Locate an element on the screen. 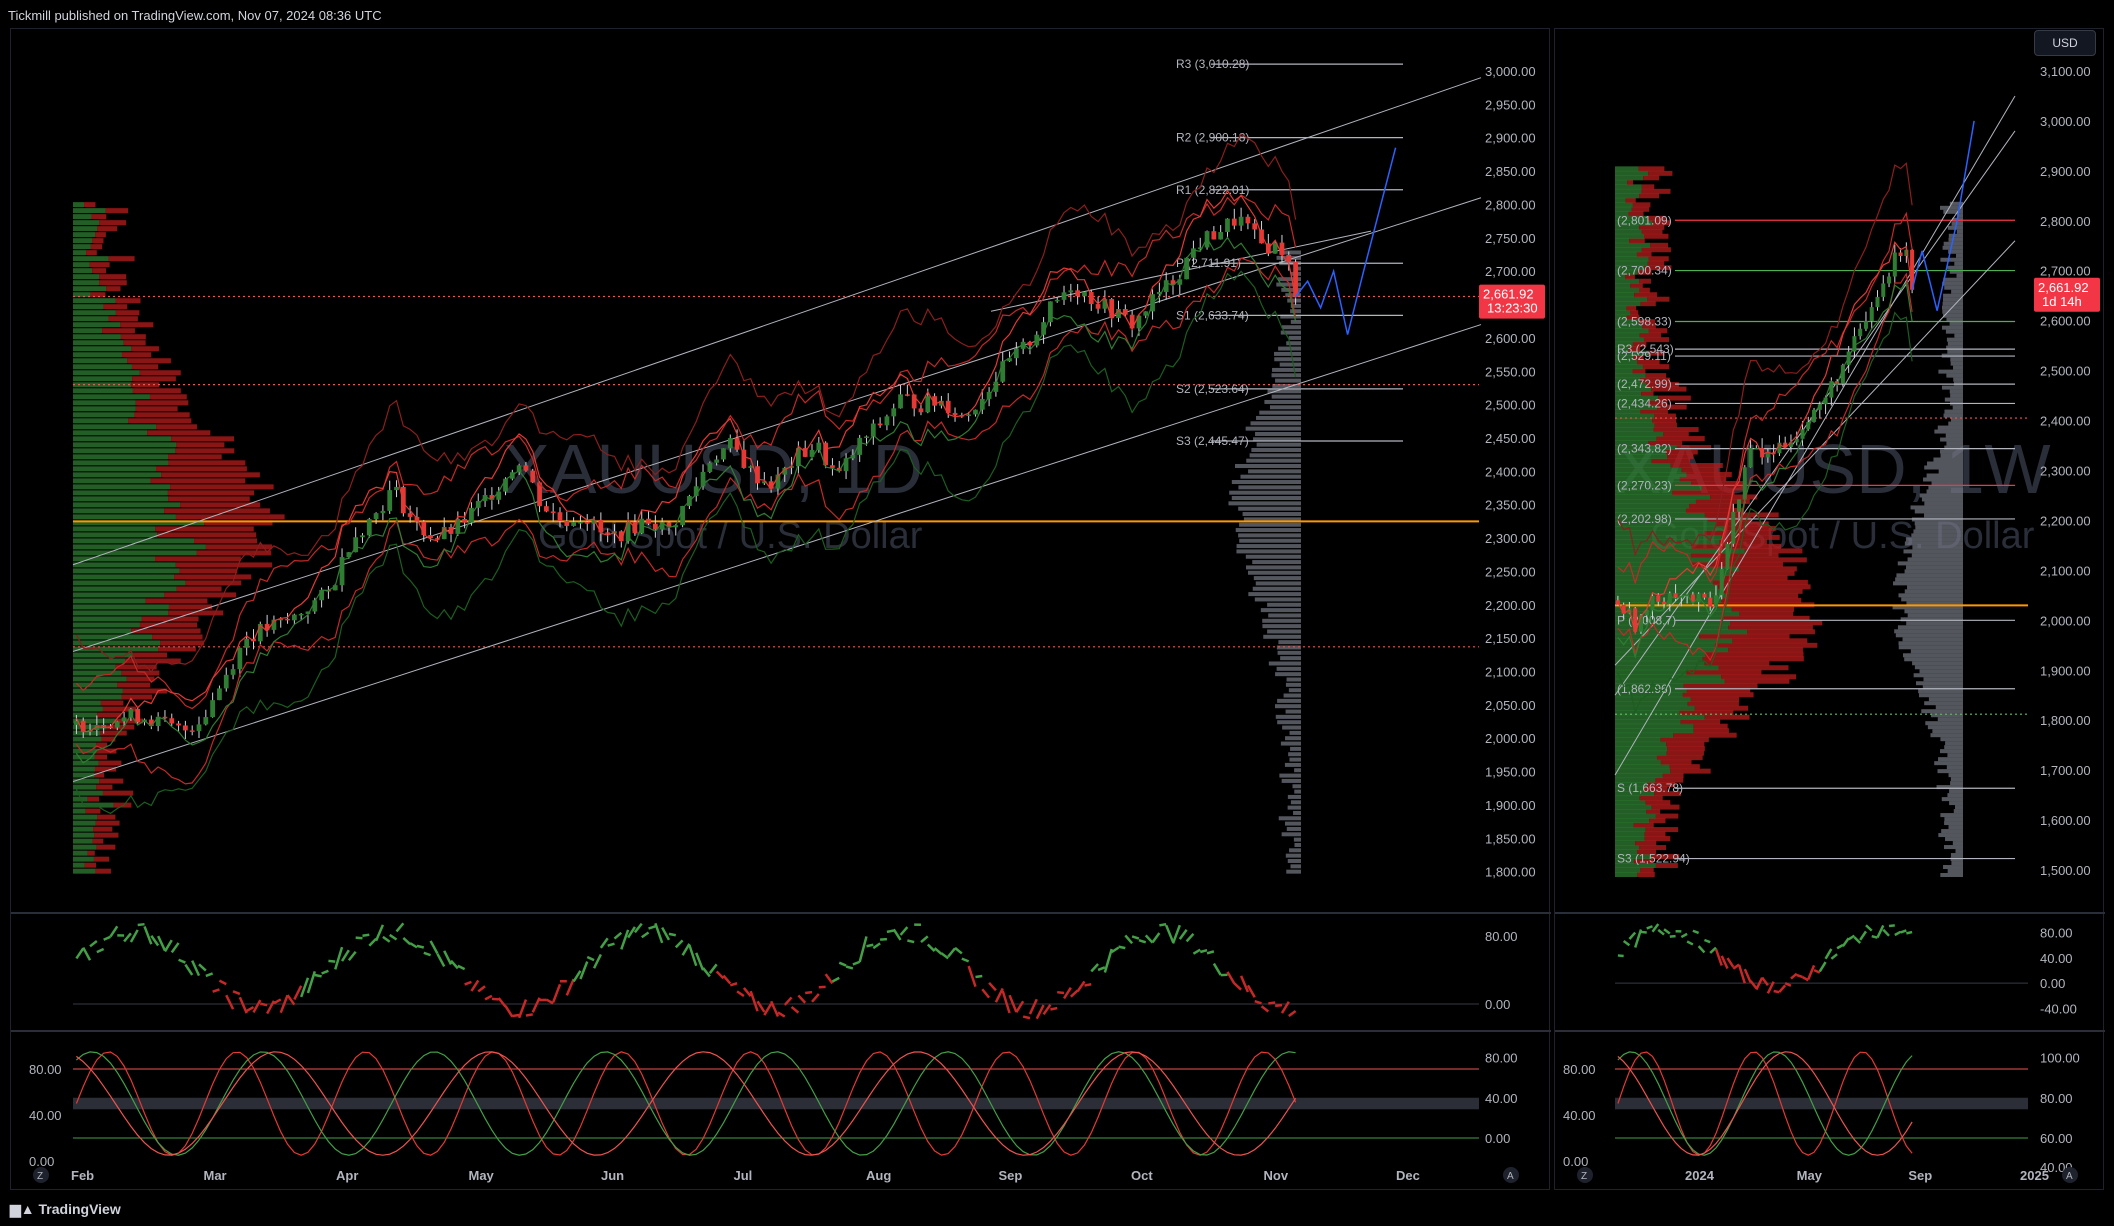 The image size is (2114, 1226). x-axis-tick: Sep is located at coordinates (1920, 1175).